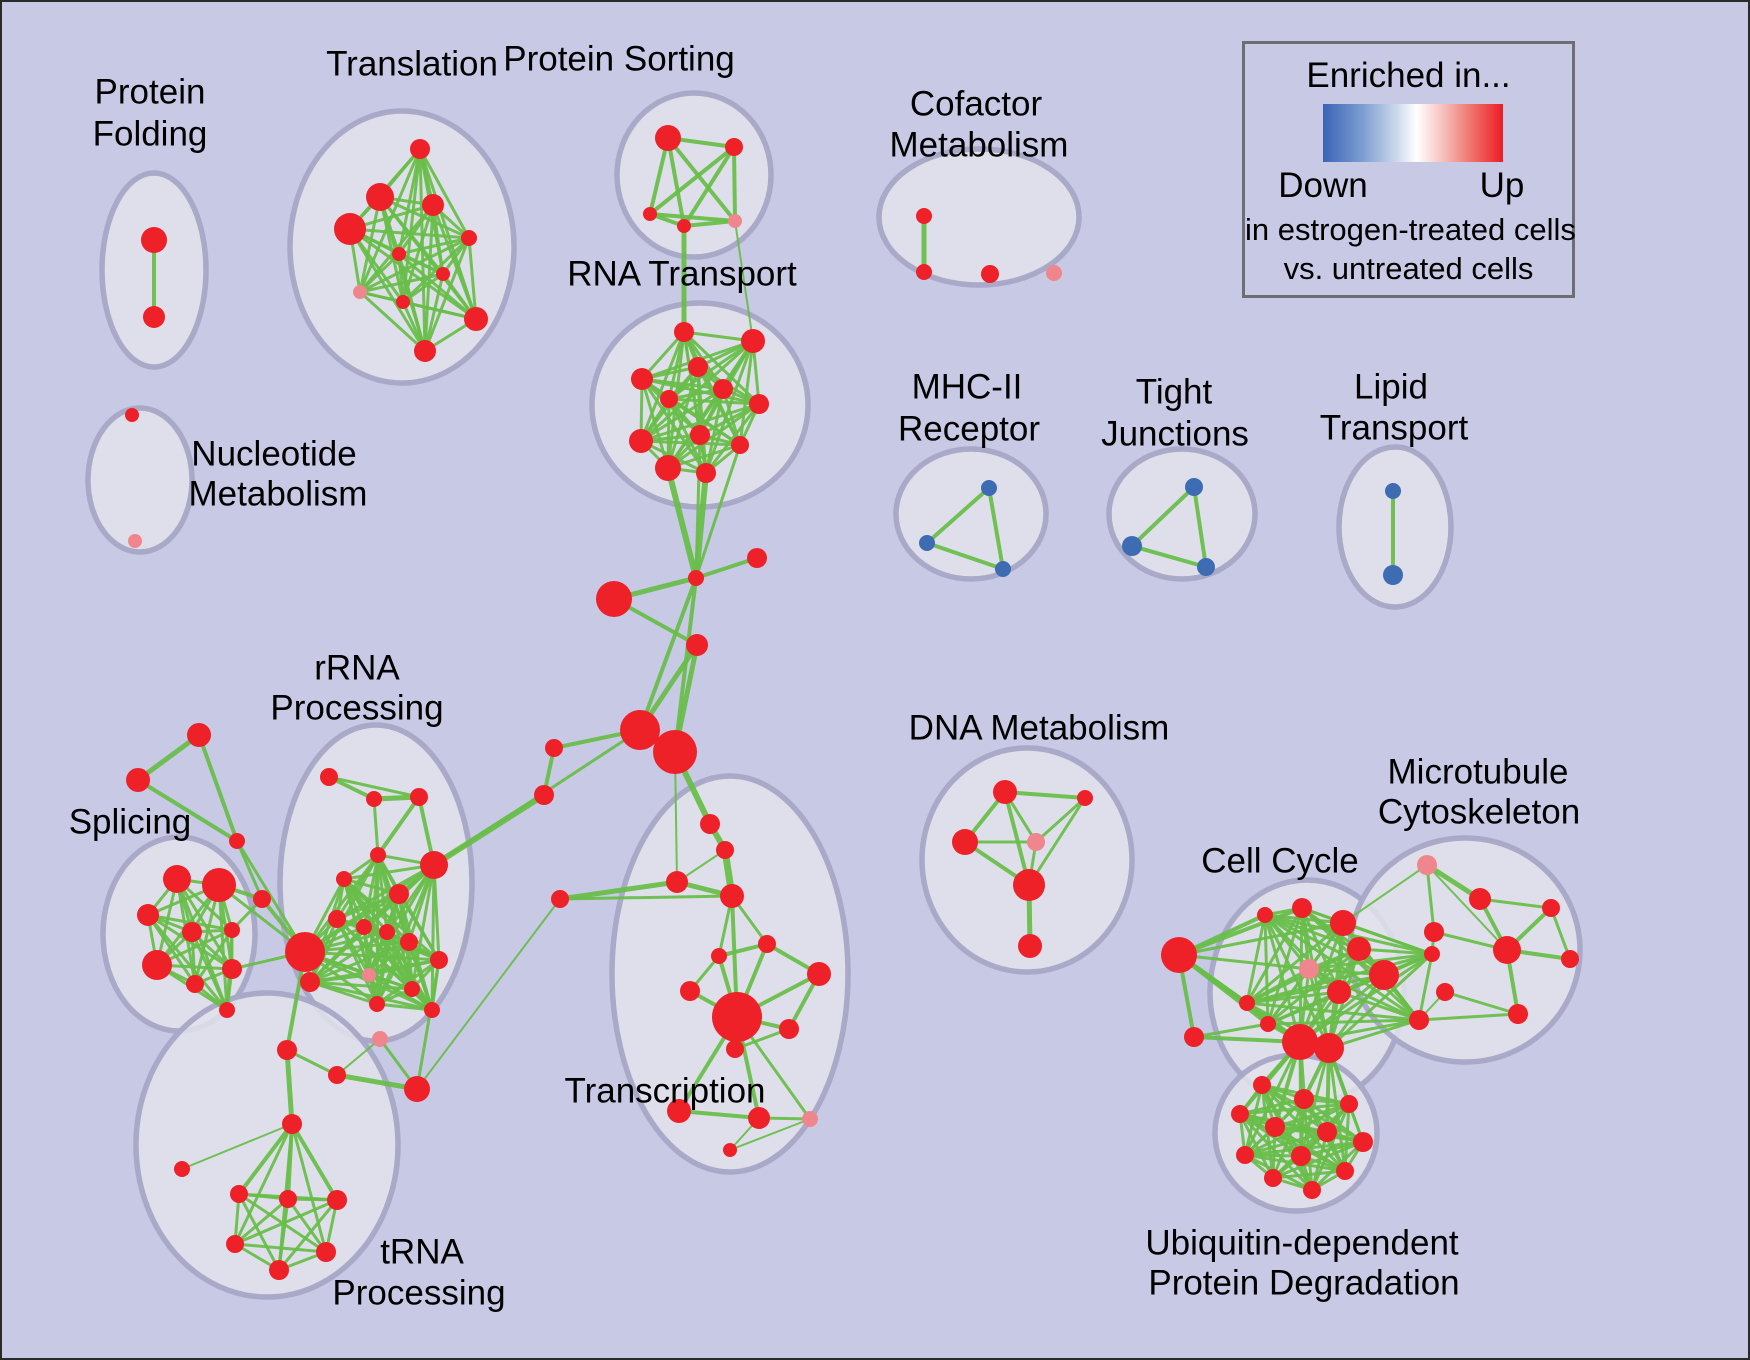 This screenshot has height=1360, width=1750. What do you see at coordinates (420, 149) in the screenshot?
I see `node-T1` at bounding box center [420, 149].